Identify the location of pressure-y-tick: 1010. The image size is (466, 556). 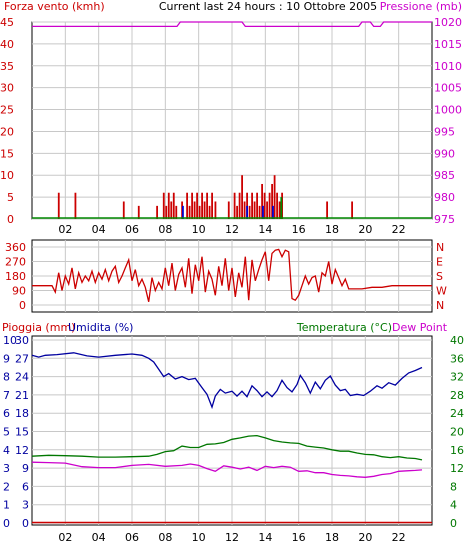
(448, 66).